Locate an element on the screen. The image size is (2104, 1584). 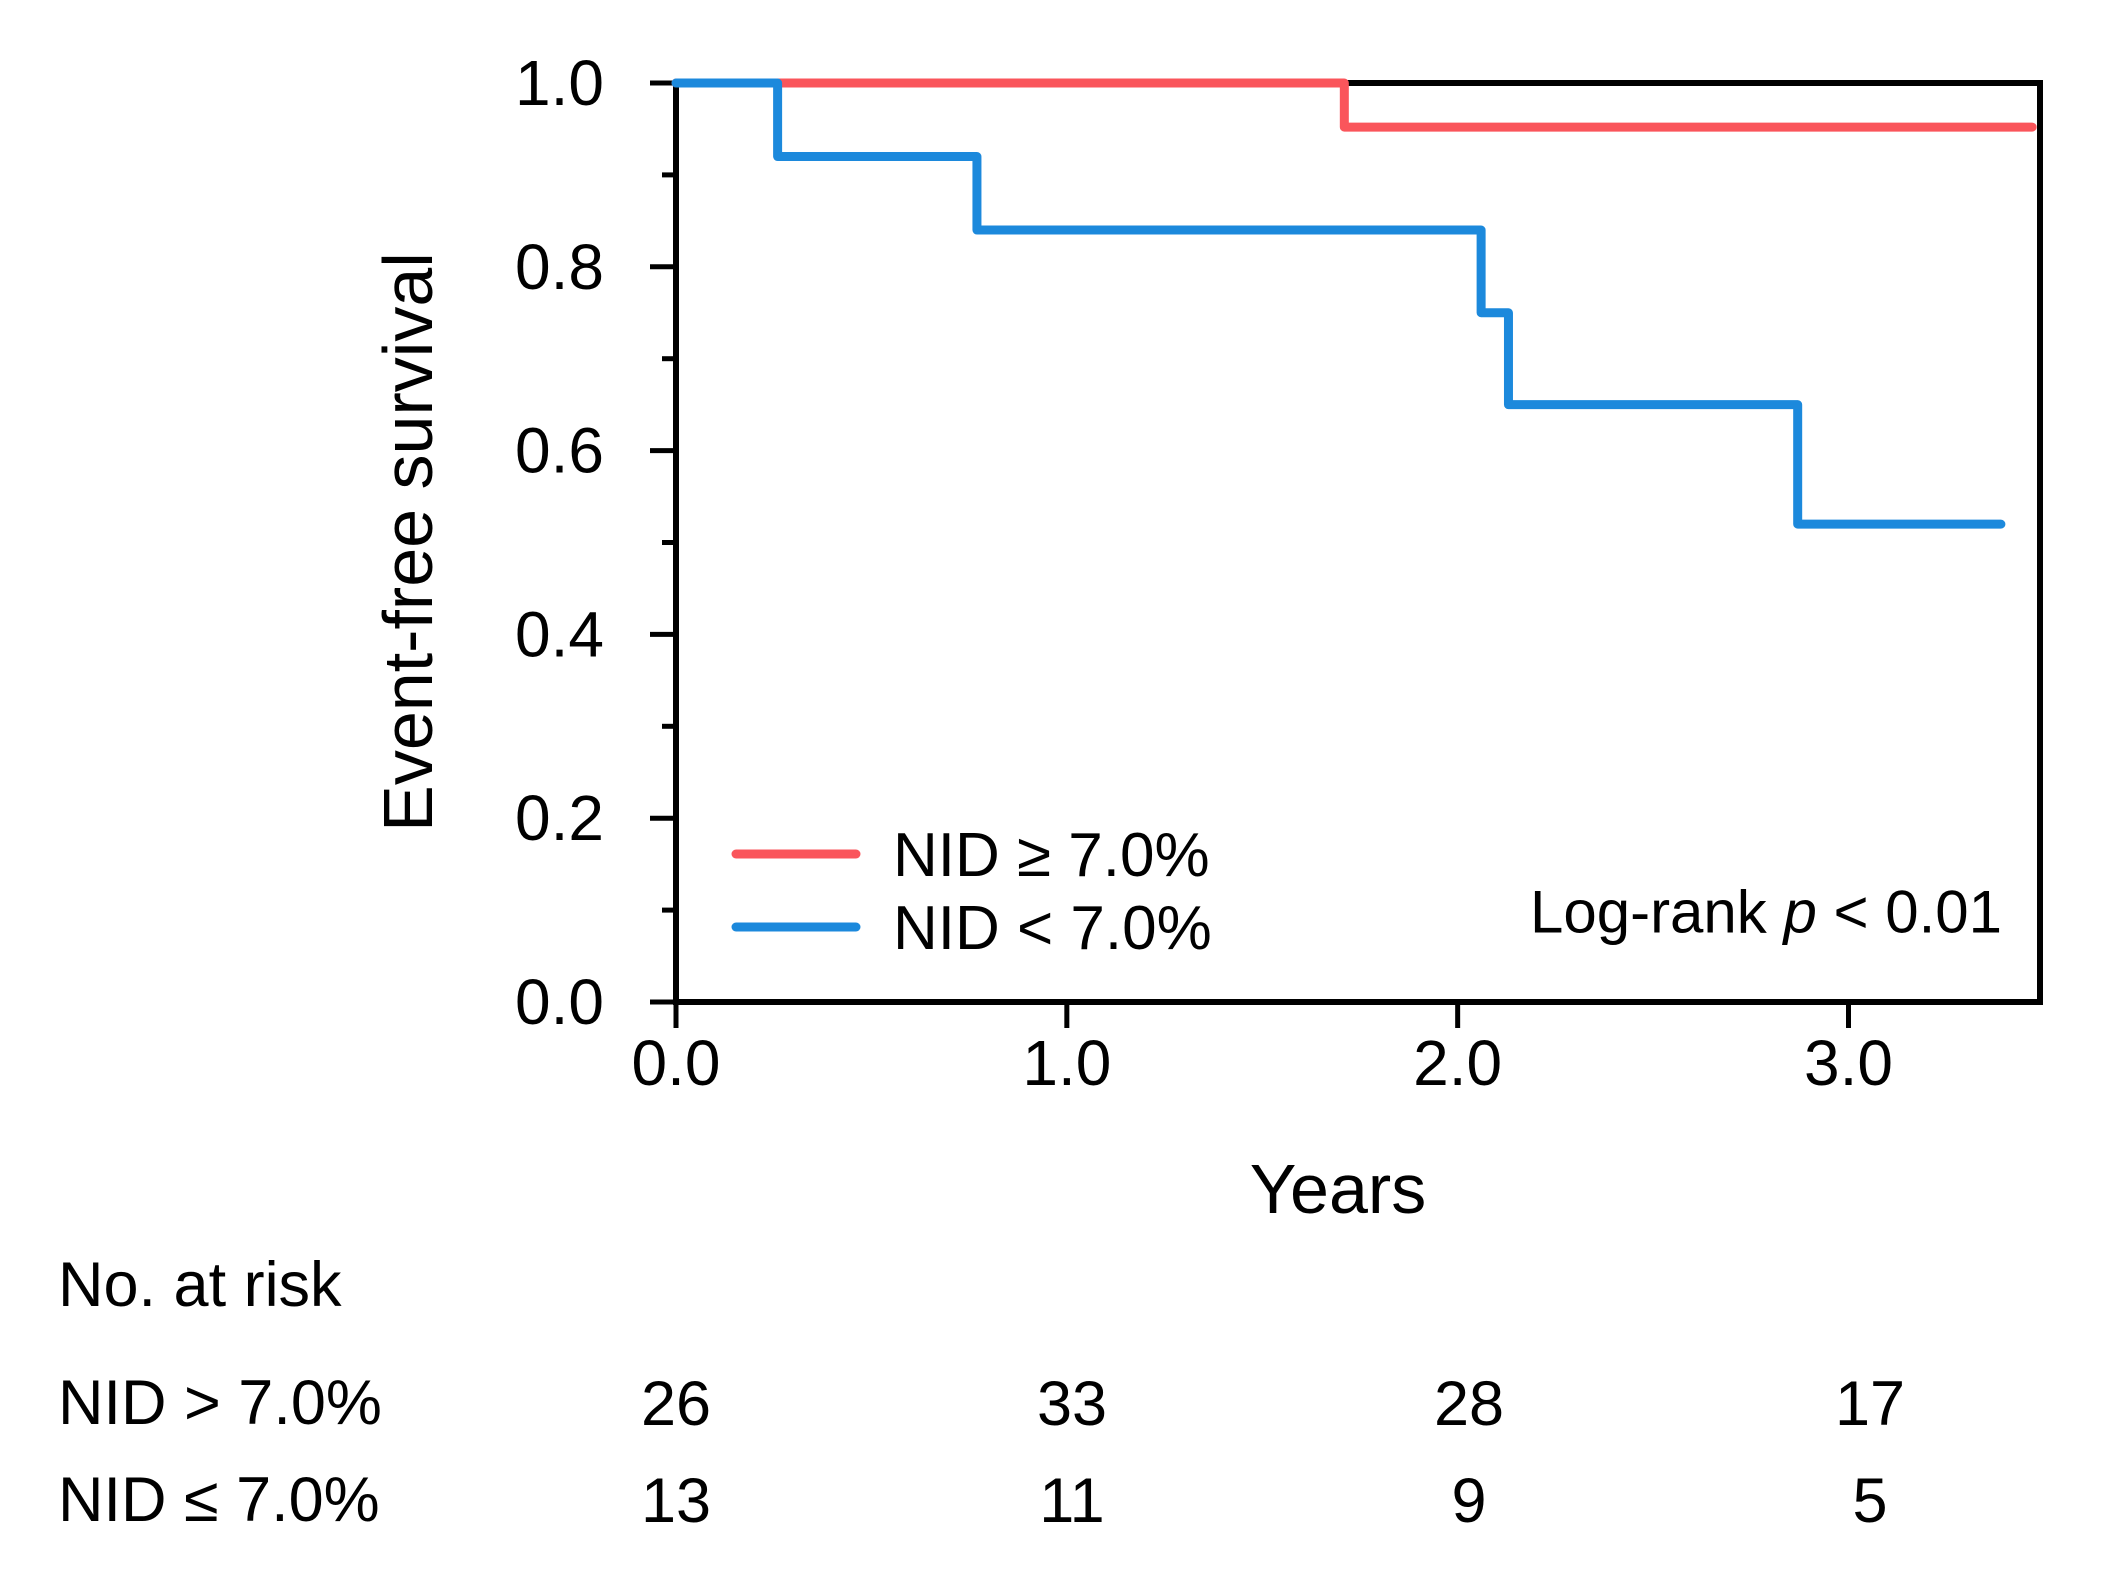
risk-count-row1-t3: 5 is located at coordinates (1869, 1501).